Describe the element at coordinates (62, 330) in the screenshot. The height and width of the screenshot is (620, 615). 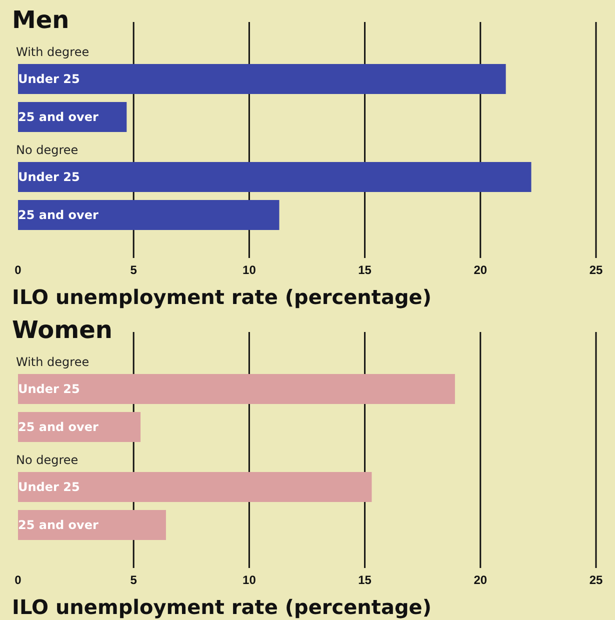
I see `chart-title: Women` at that location.